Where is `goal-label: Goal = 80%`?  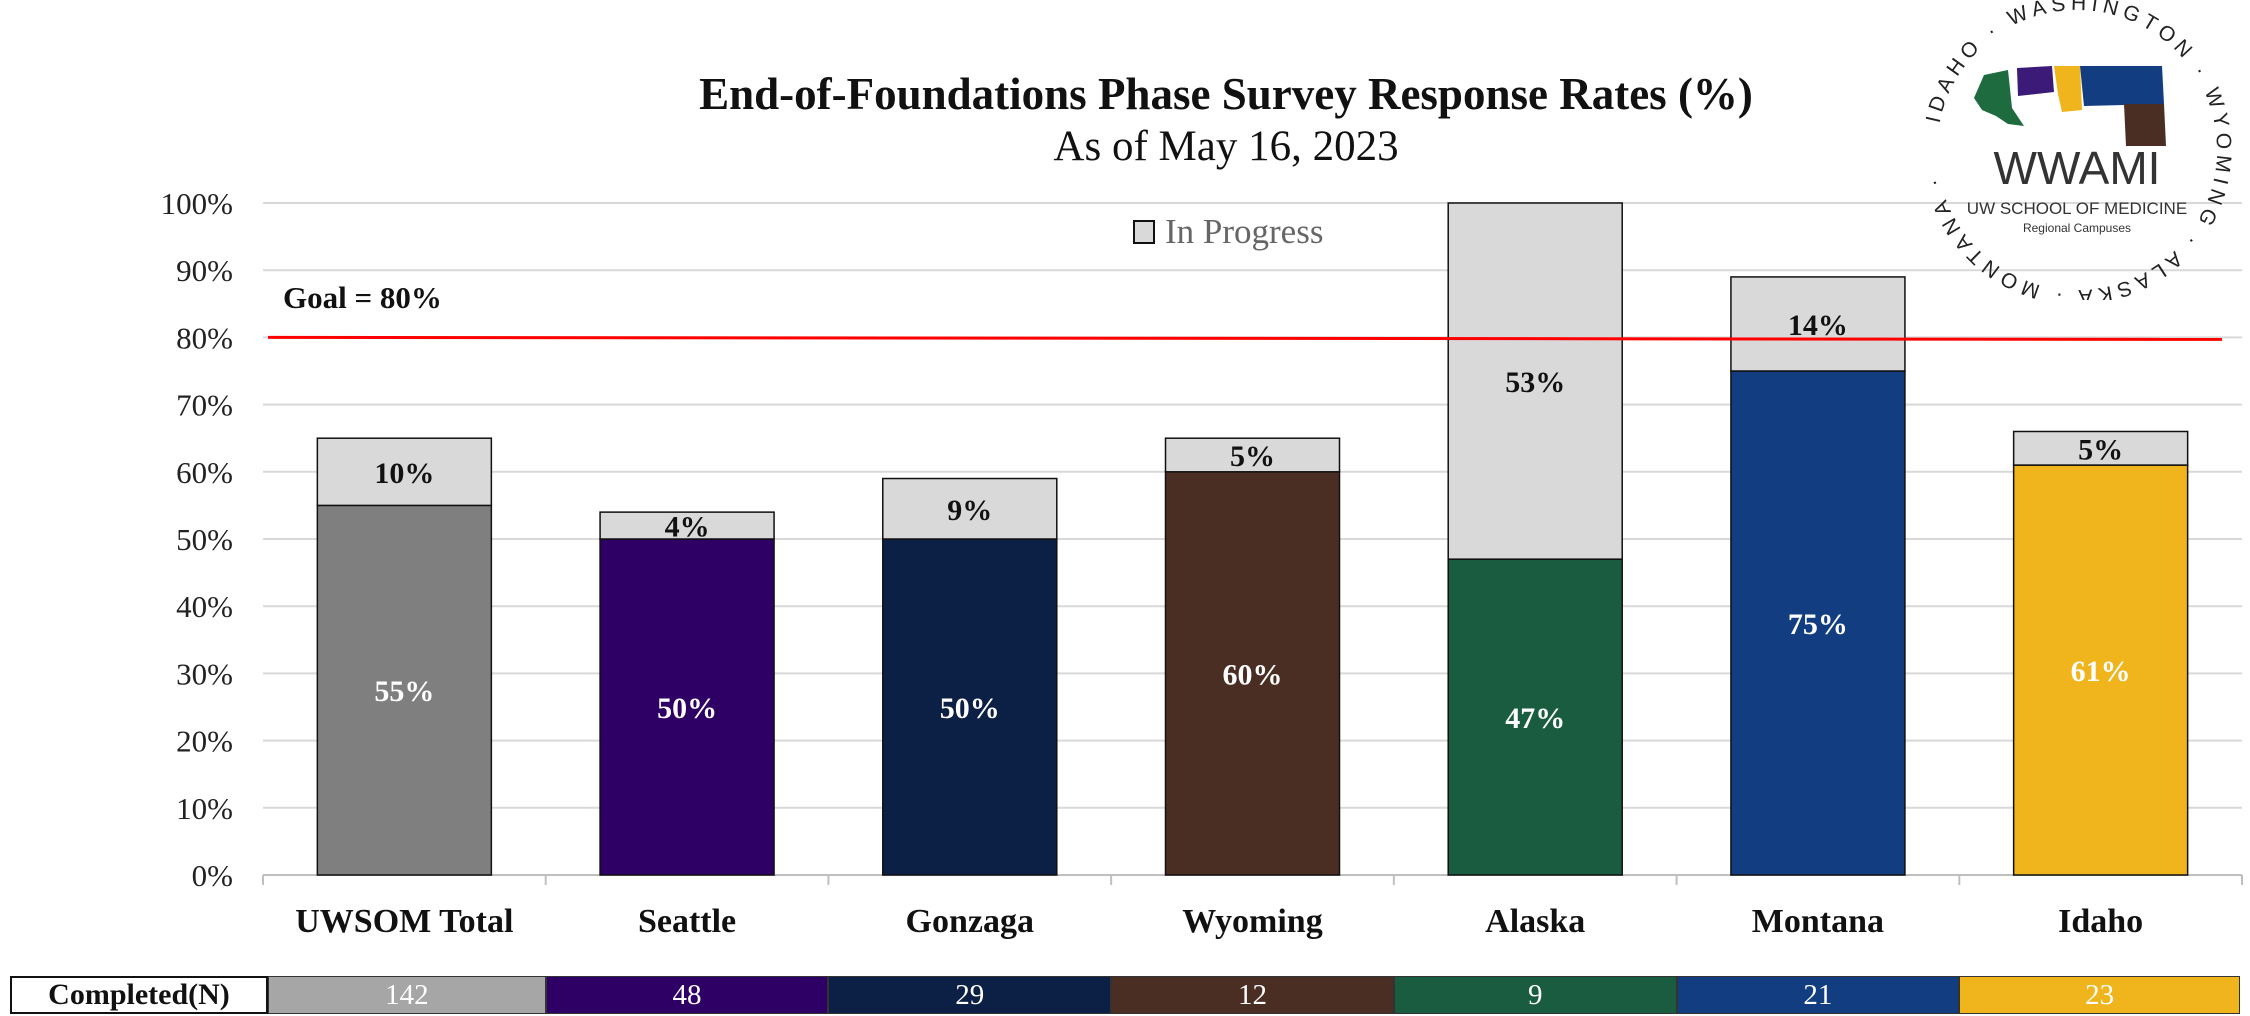 goal-label: Goal = 80% is located at coordinates (362, 297).